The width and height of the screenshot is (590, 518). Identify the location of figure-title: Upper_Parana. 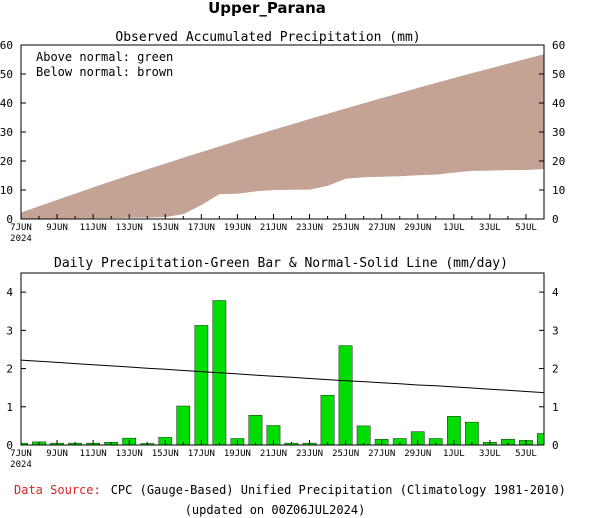
(267, 8).